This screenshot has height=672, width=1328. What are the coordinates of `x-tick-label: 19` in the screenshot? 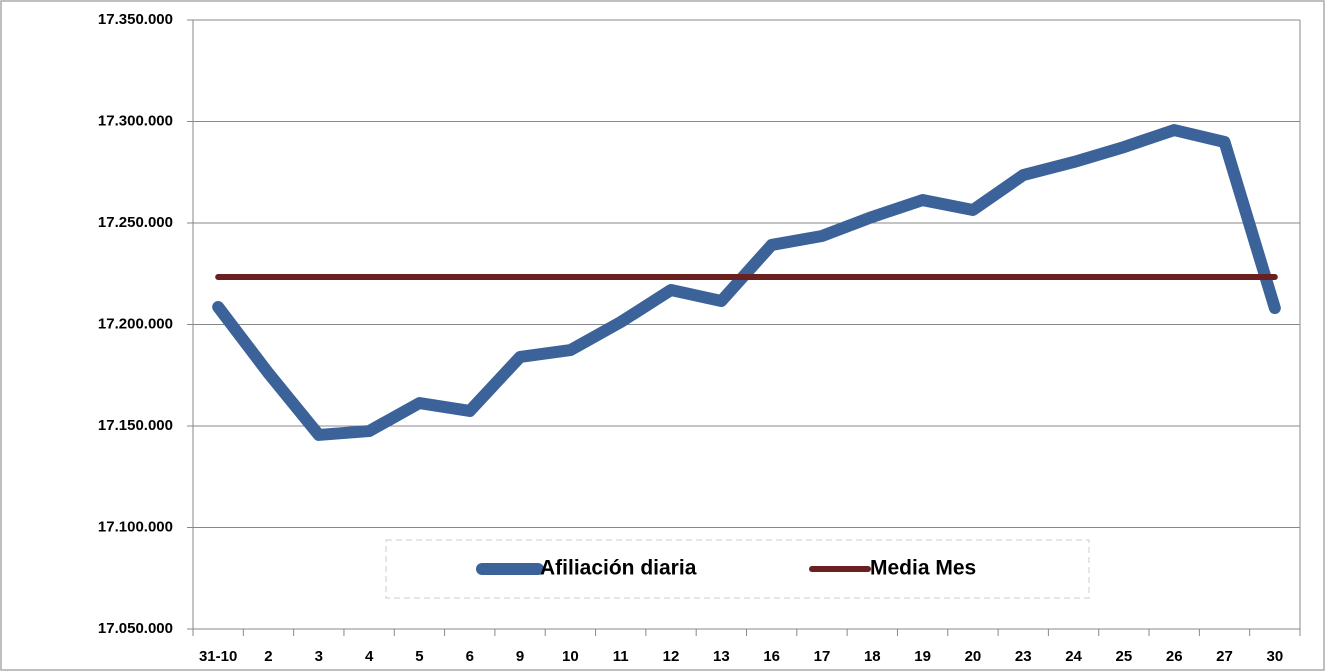 It's located at (922, 656).